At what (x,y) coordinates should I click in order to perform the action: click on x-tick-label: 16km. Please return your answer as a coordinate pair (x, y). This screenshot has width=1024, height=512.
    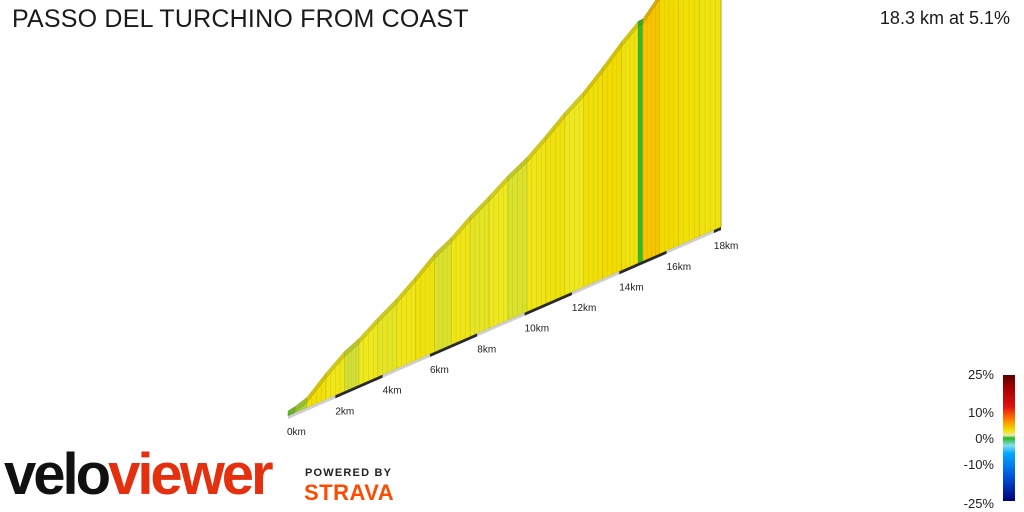
    Looking at the image, I should click on (679, 267).